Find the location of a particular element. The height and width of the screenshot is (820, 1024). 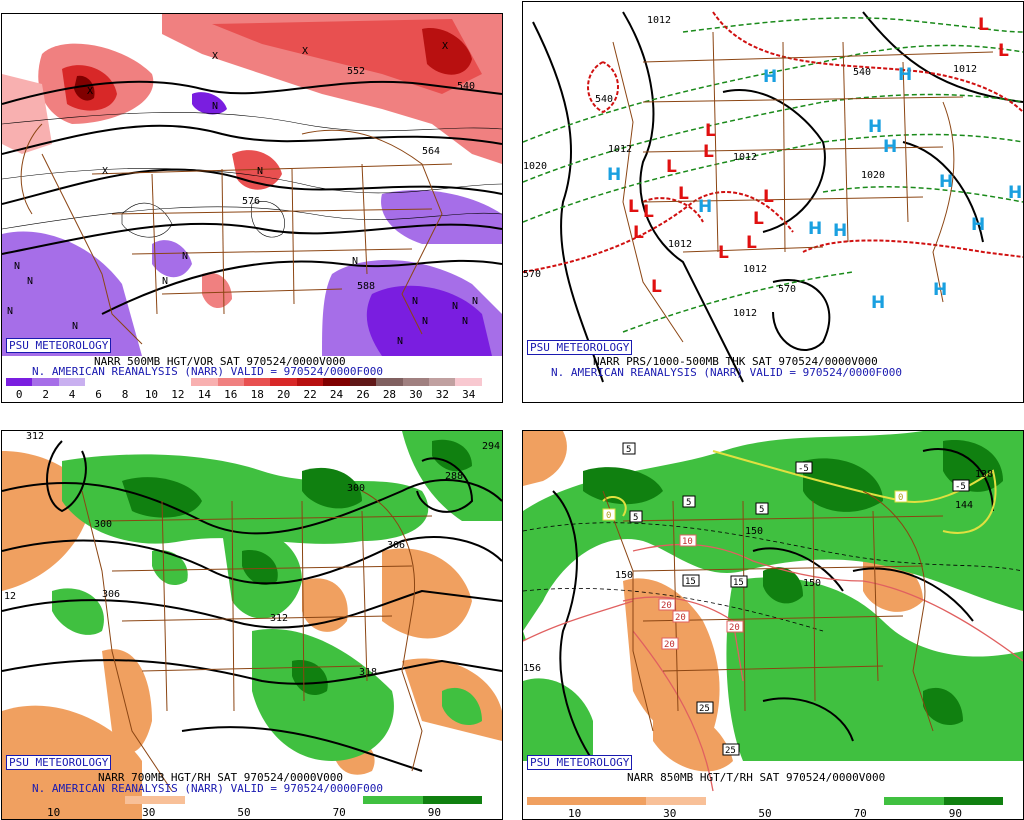

colorbar-label: 18 is located at coordinates (257, 394).